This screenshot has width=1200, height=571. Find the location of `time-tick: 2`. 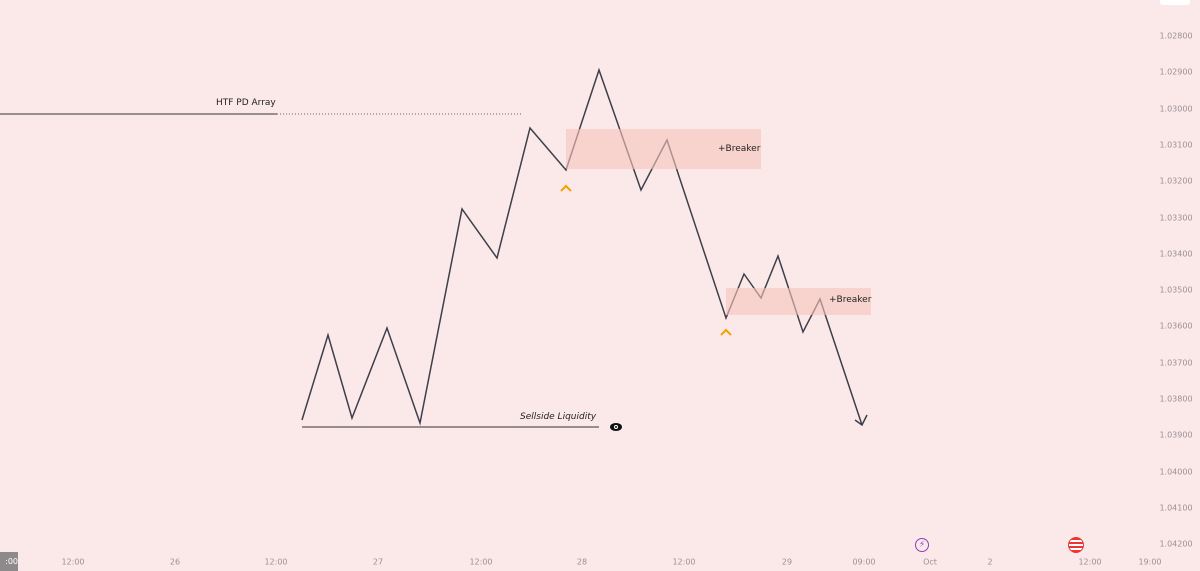

time-tick: 2 is located at coordinates (990, 562).